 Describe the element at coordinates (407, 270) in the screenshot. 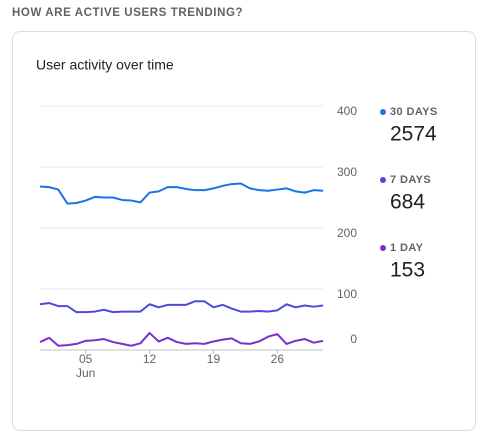

I see `legend-value: 153` at that location.